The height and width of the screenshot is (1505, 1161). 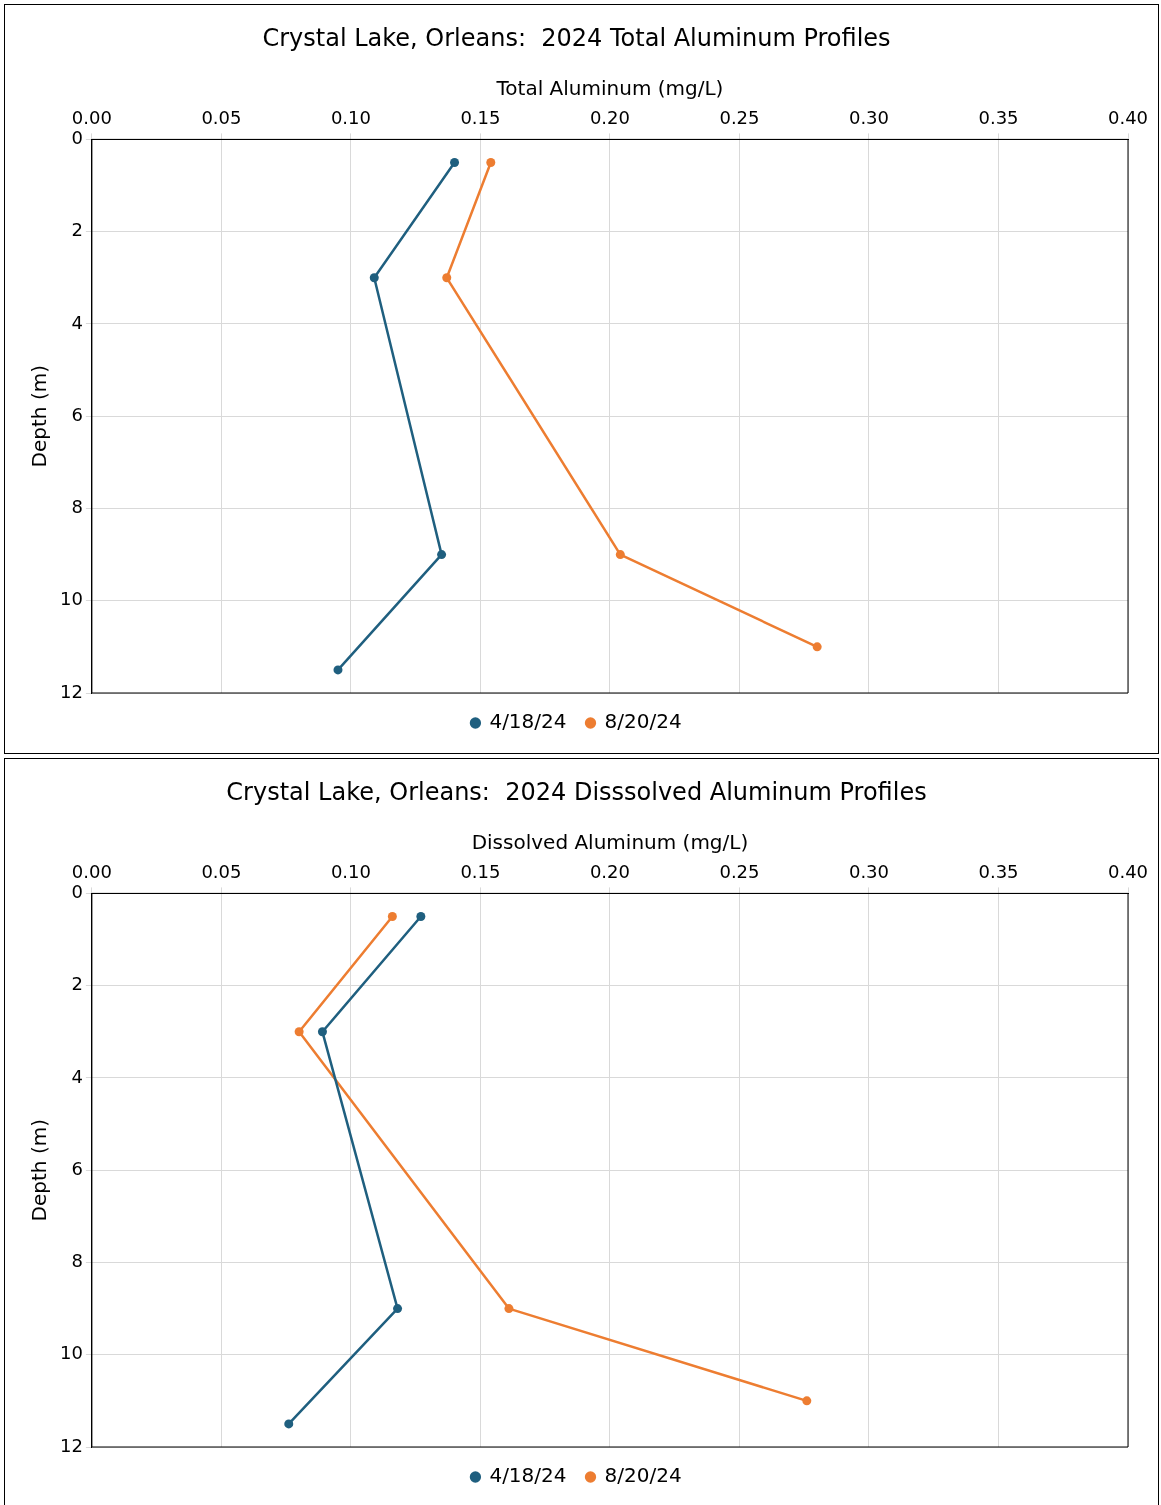 What do you see at coordinates (576, 791) in the screenshot?
I see `chart-title: Crystal Lake, Orleans: 2024 Disssolved Aluminum Profiles` at bounding box center [576, 791].